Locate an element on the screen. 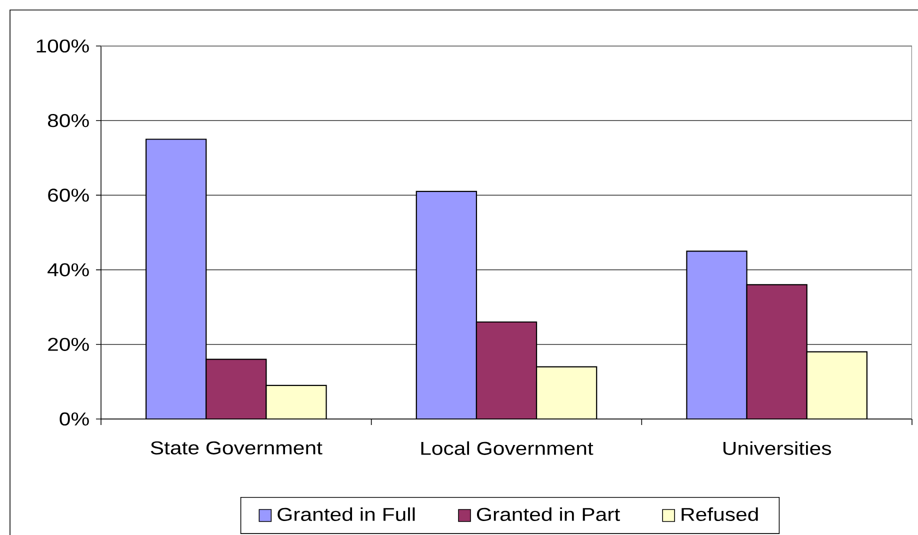 Image resolution: width=918 pixels, height=535 pixels. y-tick-label: 20% is located at coordinates (68, 344).